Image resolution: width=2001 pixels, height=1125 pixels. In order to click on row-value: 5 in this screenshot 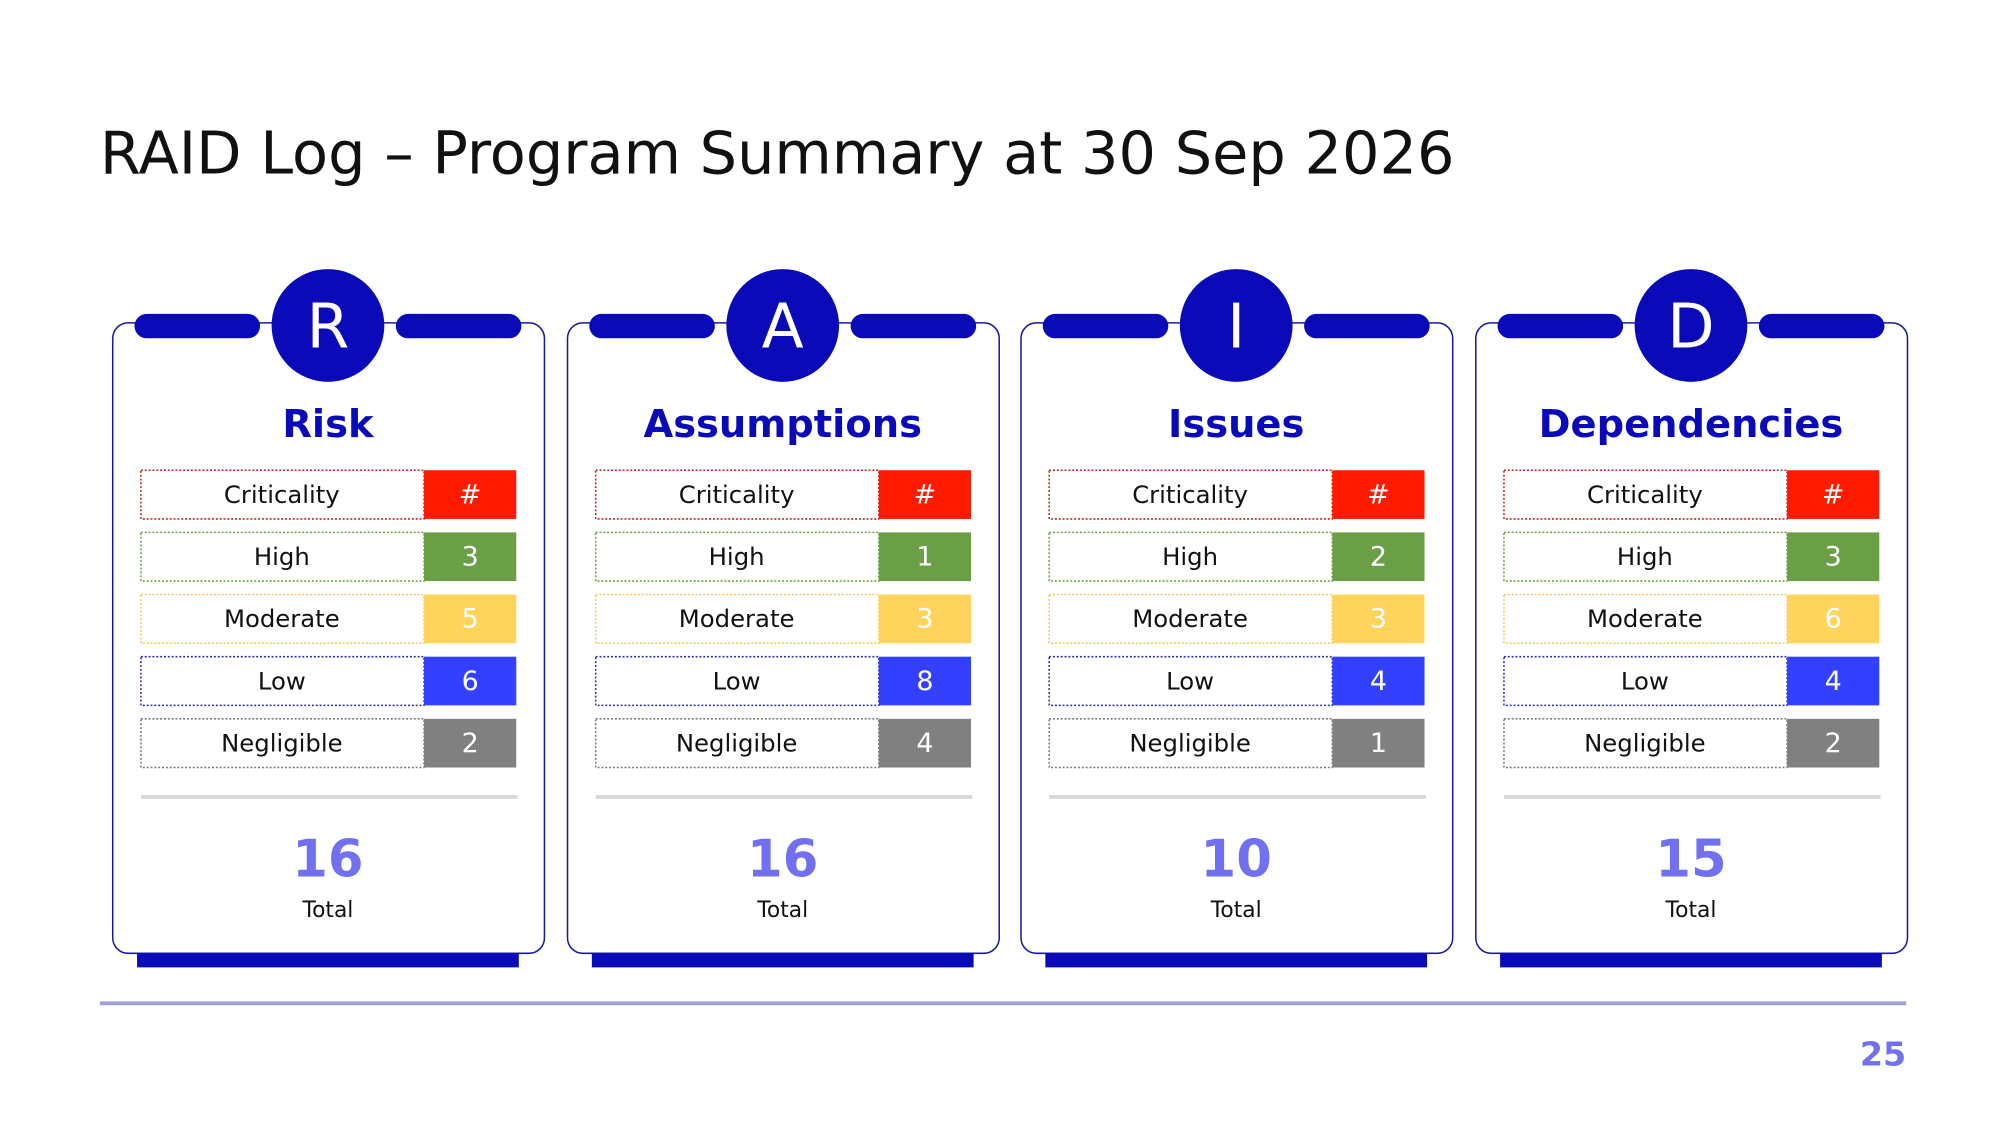, I will do `click(470, 619)`.